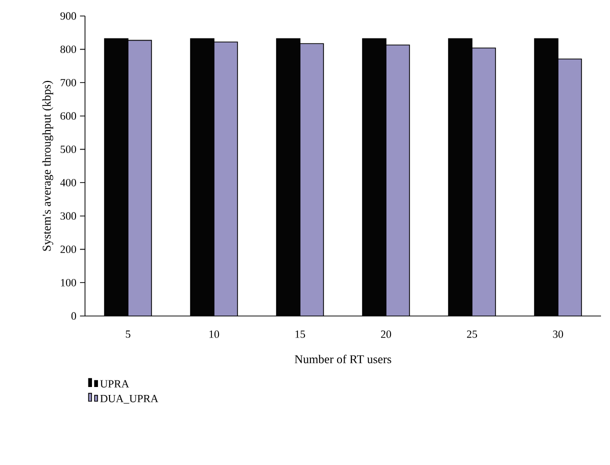 The height and width of the screenshot is (465, 610). Describe the element at coordinates (68, 250) in the screenshot. I see `y-tick-label: 200` at that location.